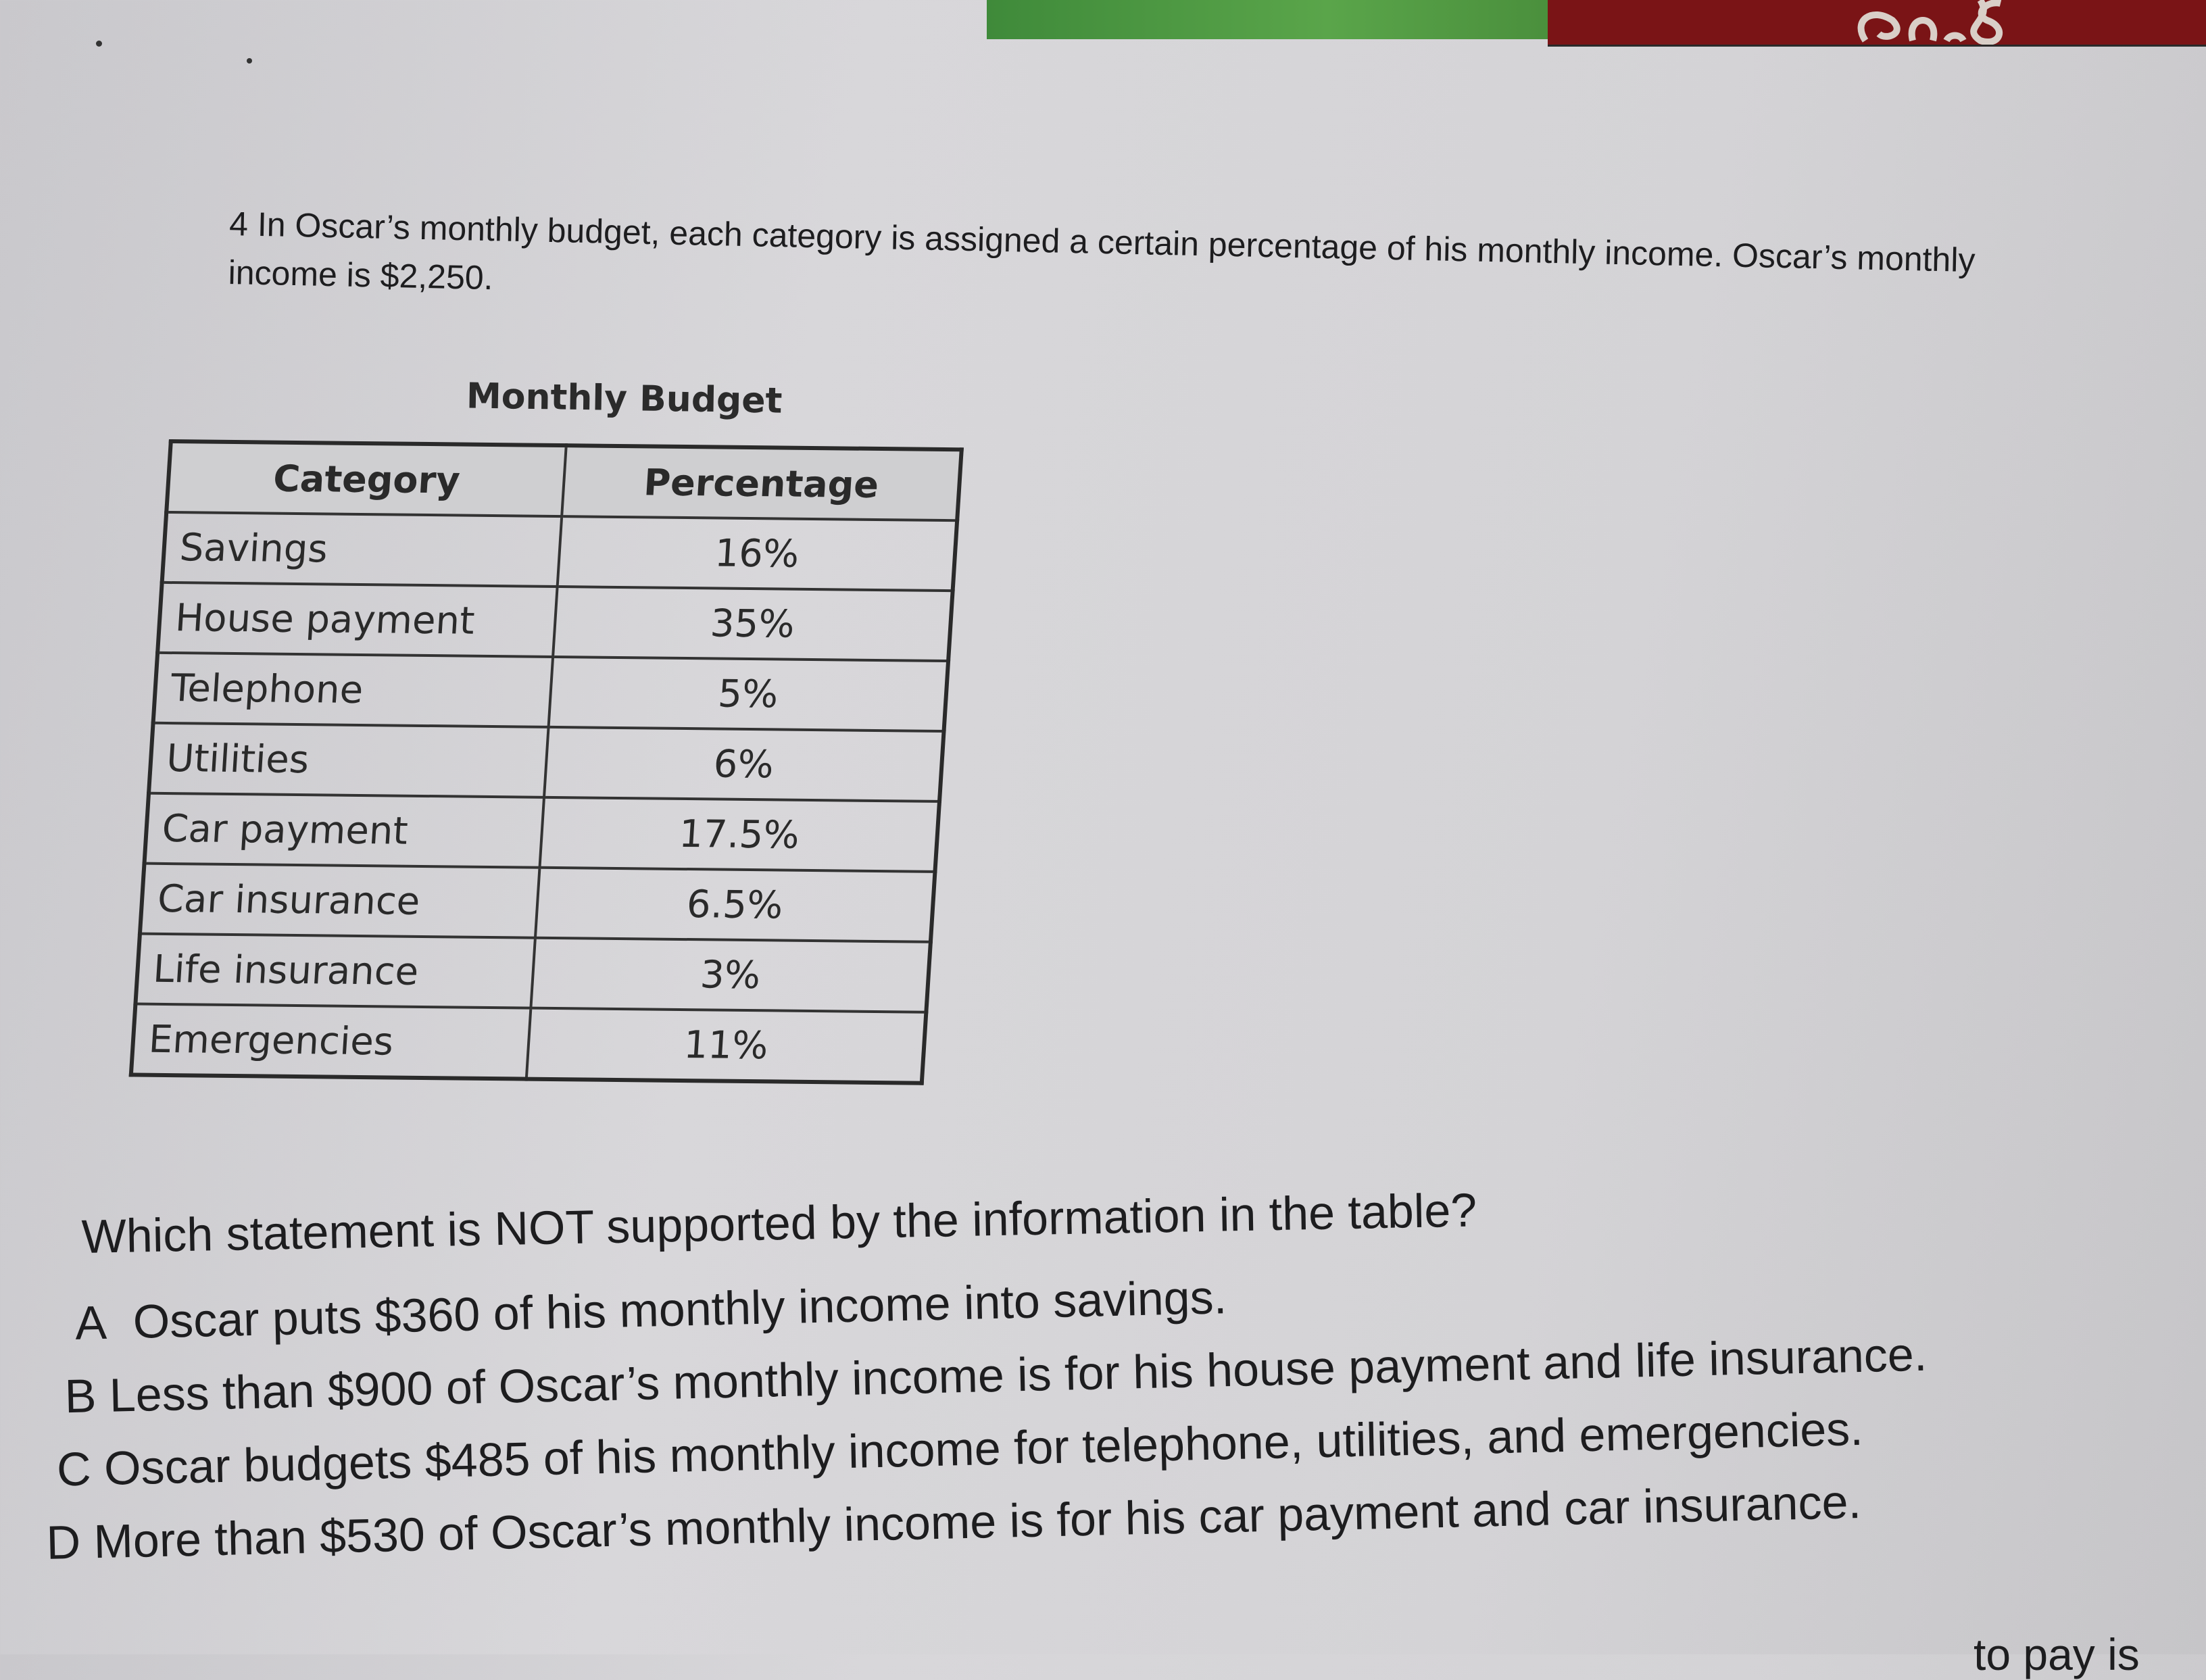 The image size is (2206, 1680). Describe the element at coordinates (358, 620) in the screenshot. I see `category-cell: House payment` at that location.